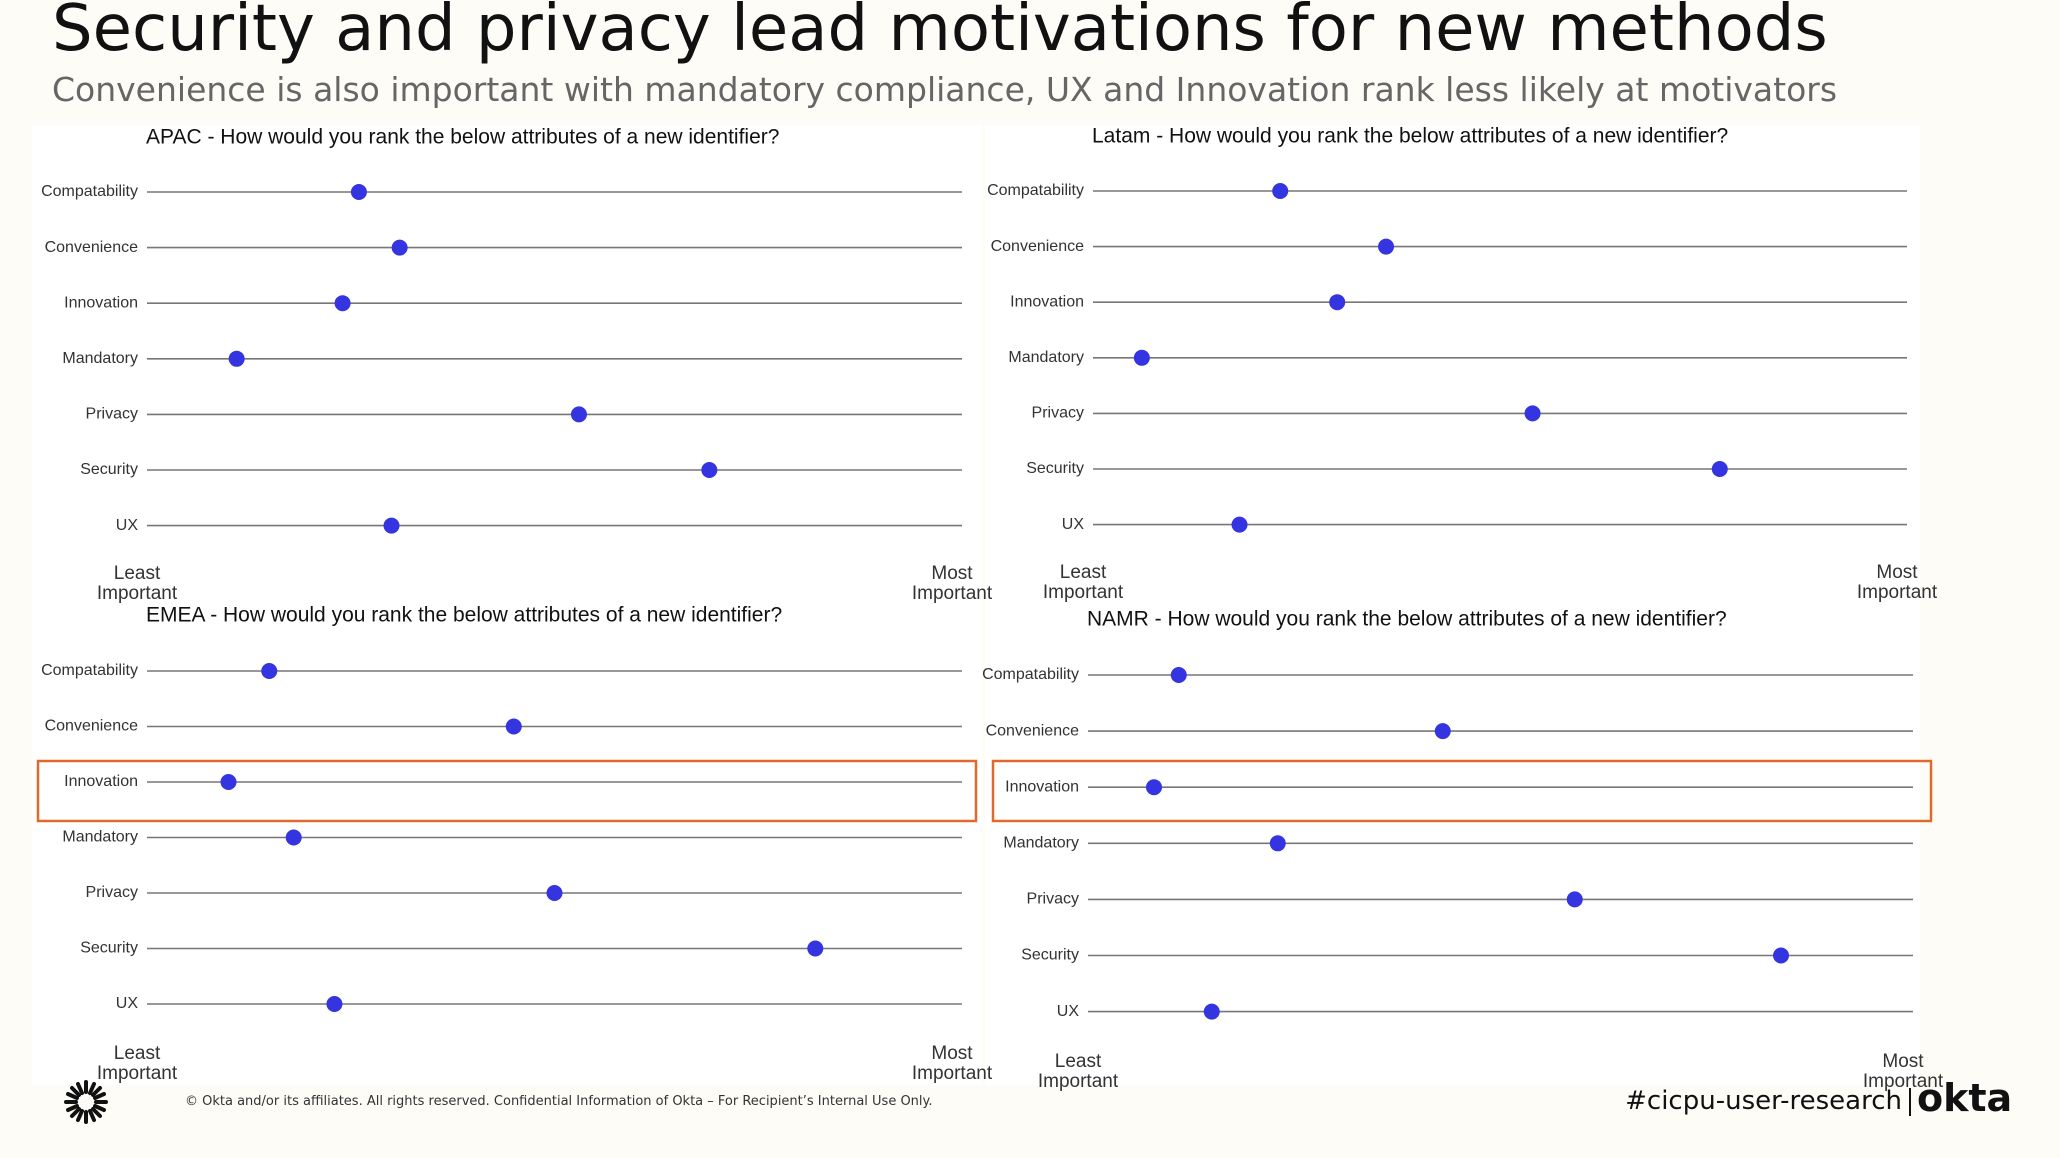 The height and width of the screenshot is (1158, 2060). I want to click on logo-icon, so click(86, 1102).